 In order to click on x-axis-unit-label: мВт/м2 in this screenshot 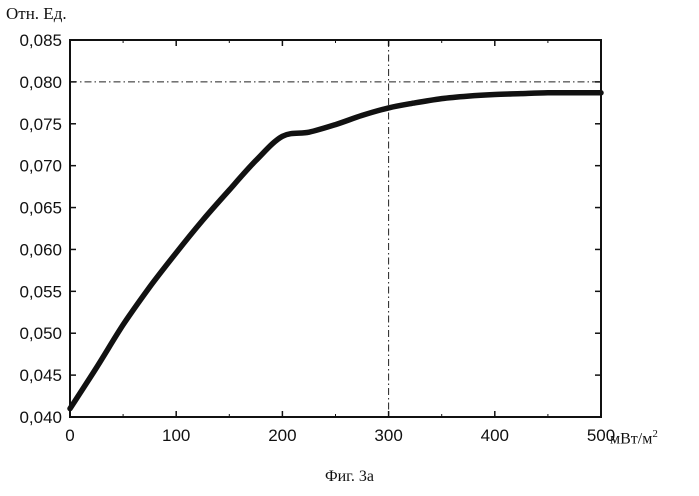, I will do `click(634, 438)`.